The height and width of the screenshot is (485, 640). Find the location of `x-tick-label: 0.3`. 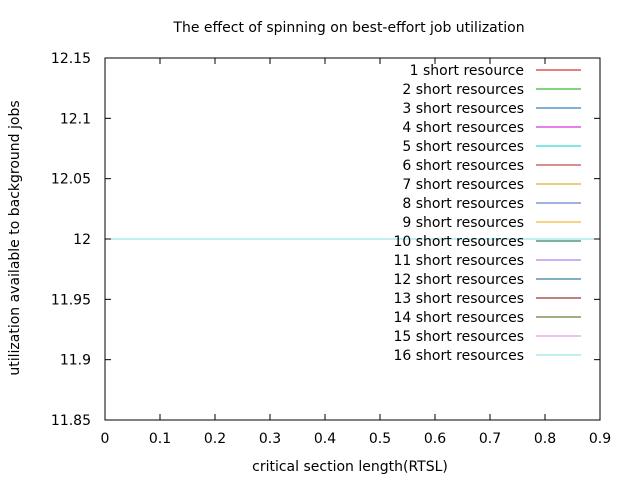

x-tick-label: 0.3 is located at coordinates (270, 439).